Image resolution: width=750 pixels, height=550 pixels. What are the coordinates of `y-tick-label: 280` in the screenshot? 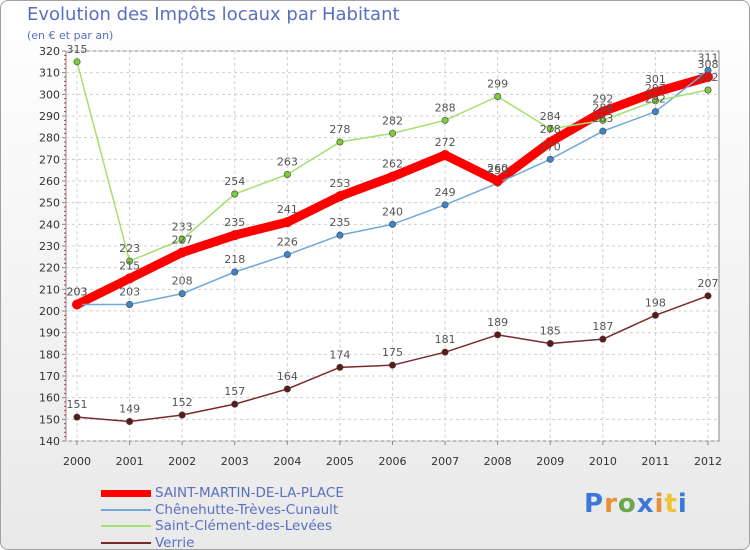 It's located at (49, 138).